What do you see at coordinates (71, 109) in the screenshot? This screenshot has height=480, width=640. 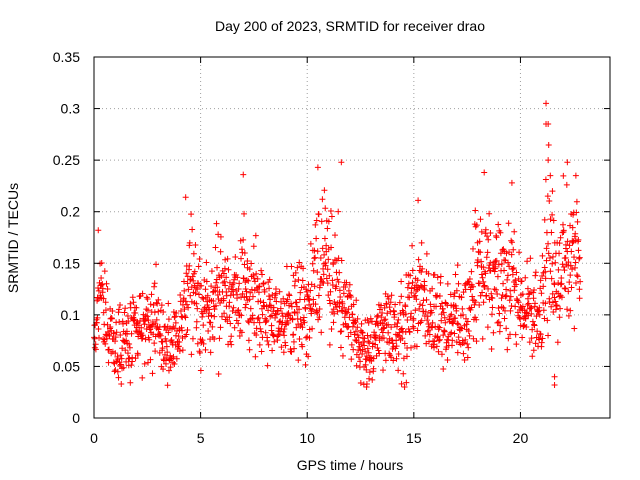 I see `y-tick-label: 0.3` at bounding box center [71, 109].